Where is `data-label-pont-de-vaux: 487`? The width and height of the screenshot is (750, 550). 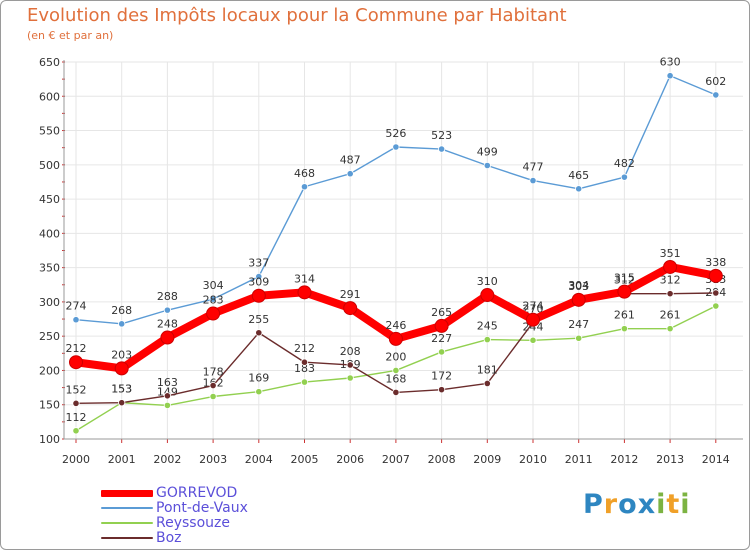 data-label-pont-de-vaux: 487 is located at coordinates (350, 160).